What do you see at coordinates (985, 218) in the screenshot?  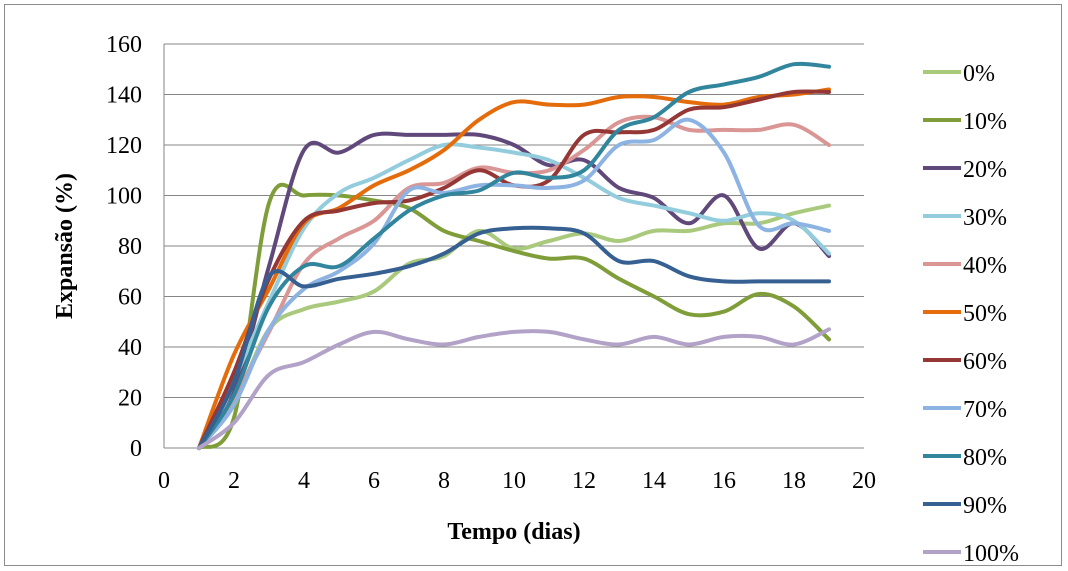 I see `legend-label: 30%` at bounding box center [985, 218].